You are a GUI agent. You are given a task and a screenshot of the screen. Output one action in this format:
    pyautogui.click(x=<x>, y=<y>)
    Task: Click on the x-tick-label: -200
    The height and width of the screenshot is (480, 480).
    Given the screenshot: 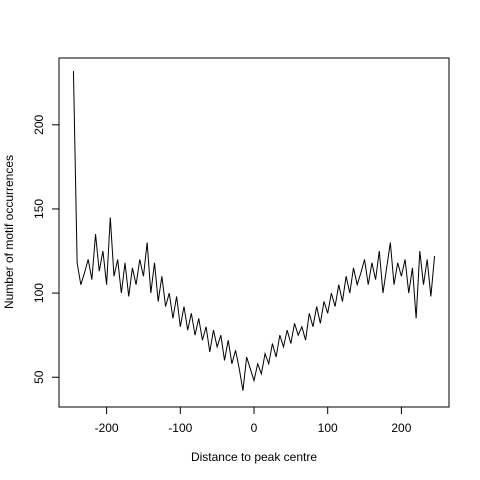 What is the action you would take?
    pyautogui.click(x=107, y=428)
    